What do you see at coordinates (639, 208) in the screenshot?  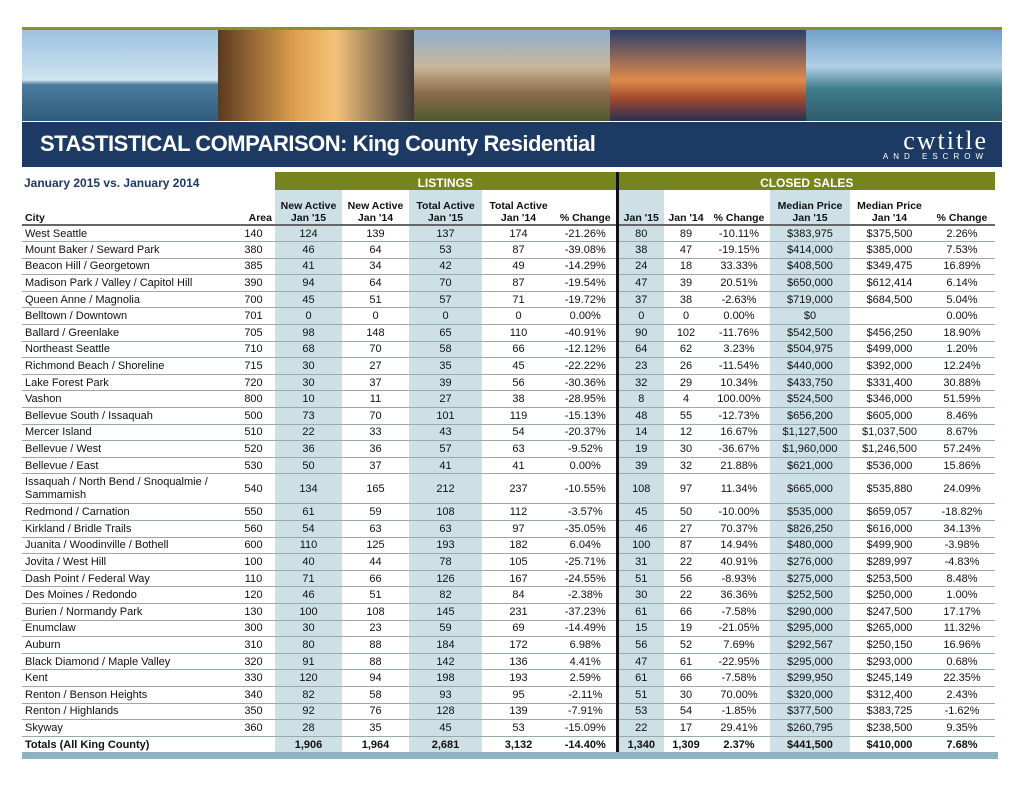 I see `column-header: Jan '15` at bounding box center [639, 208].